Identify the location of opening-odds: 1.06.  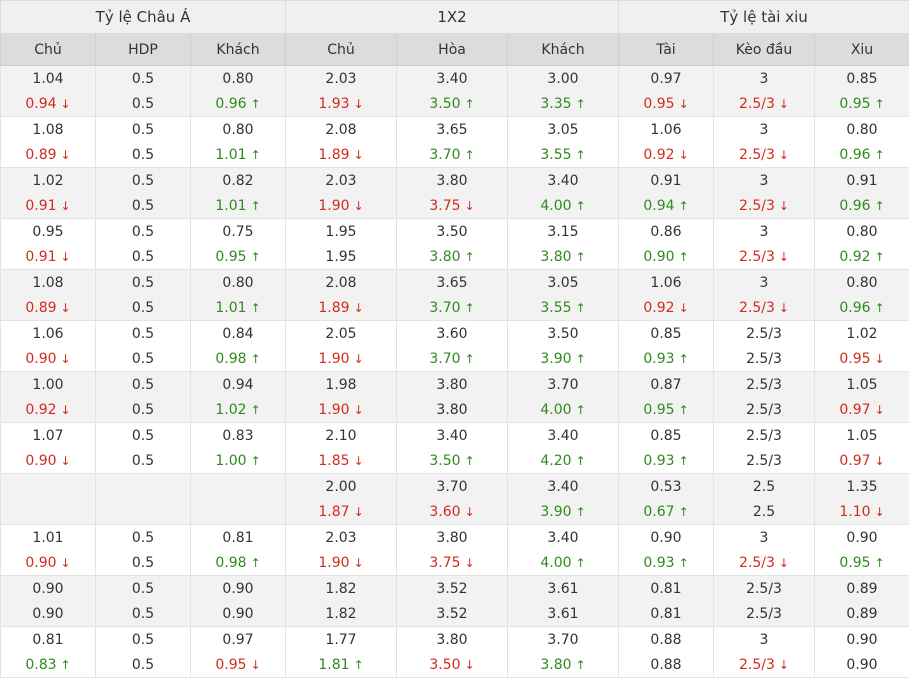
(666, 283).